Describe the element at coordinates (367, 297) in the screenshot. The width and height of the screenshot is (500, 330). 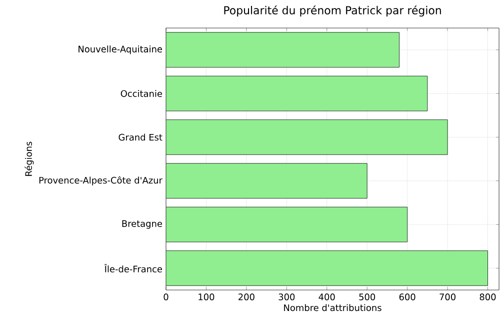
I see `x-tick-label: 500` at that location.